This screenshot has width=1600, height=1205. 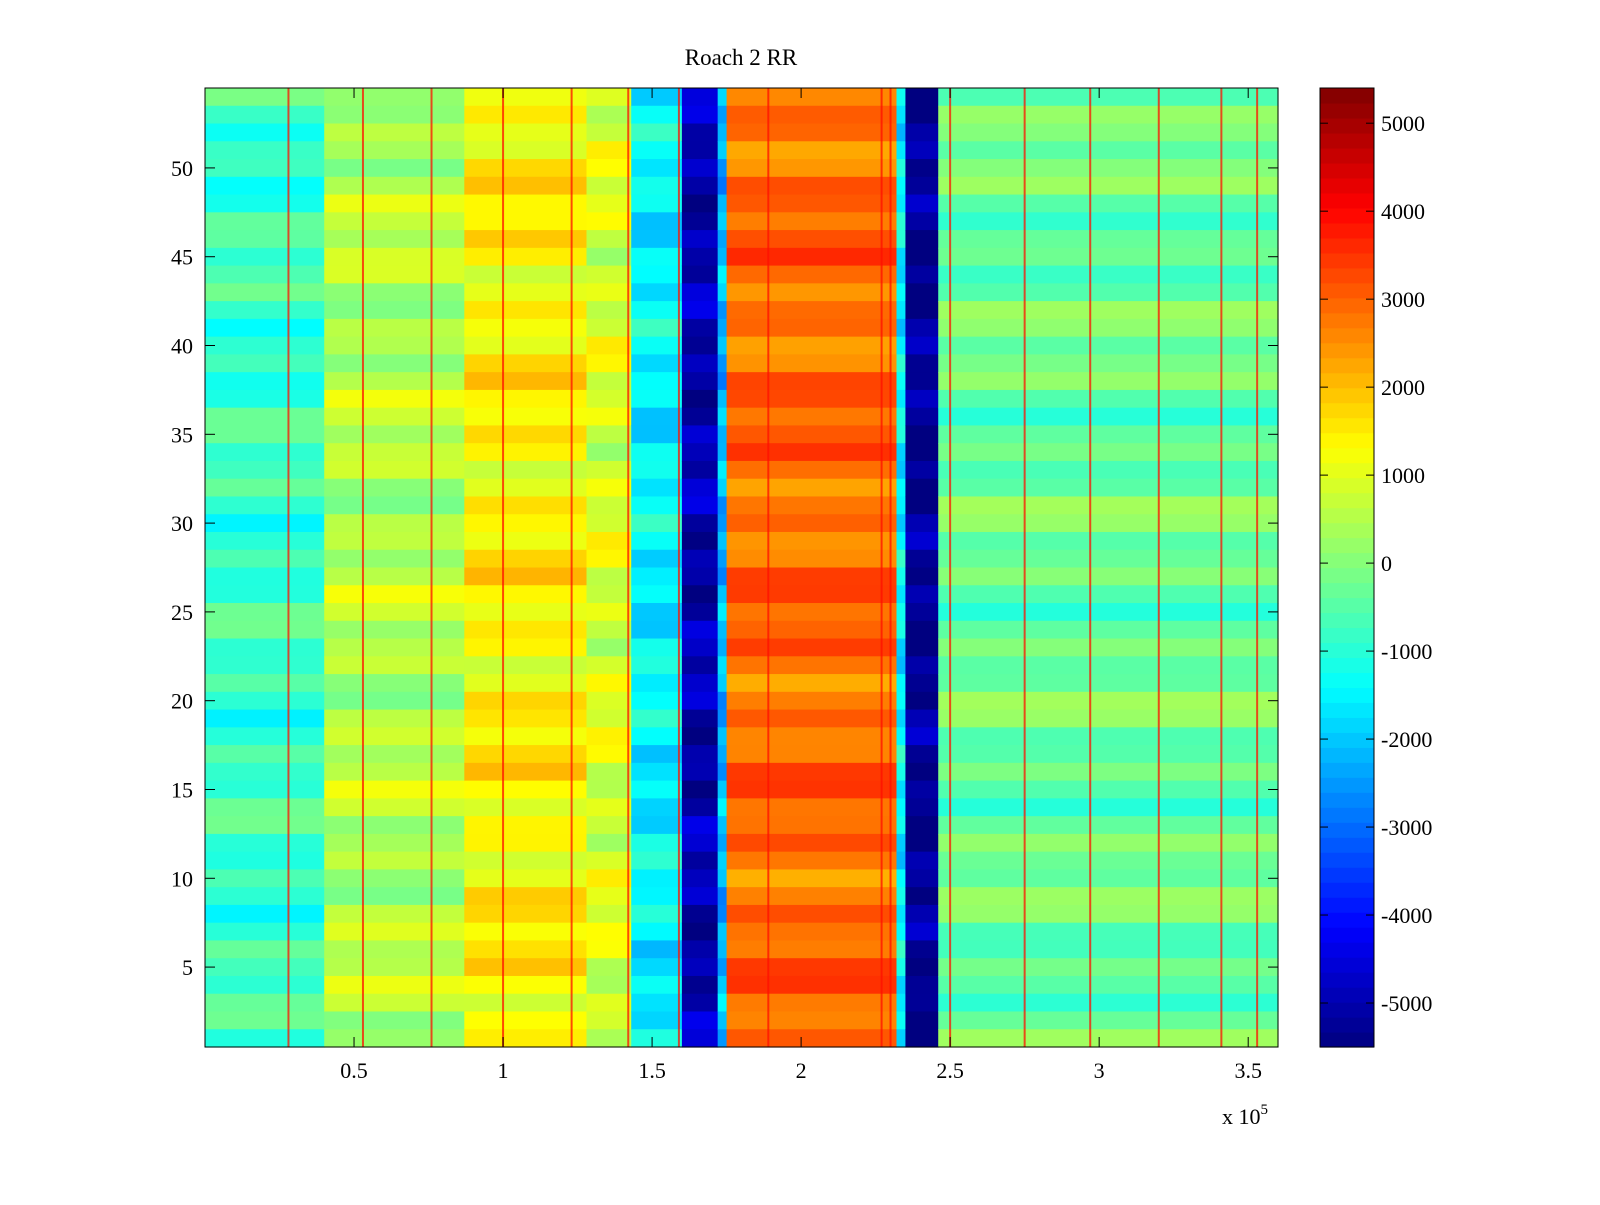 I want to click on y-tick-label: 15, so click(x=182, y=789).